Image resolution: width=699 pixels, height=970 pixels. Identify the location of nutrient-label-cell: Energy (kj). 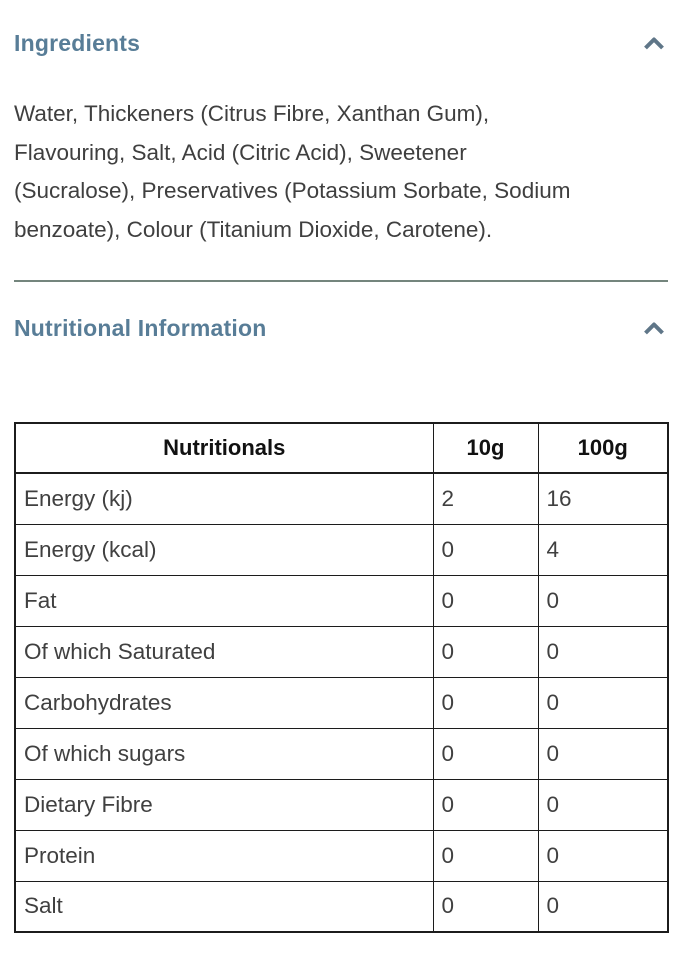
(224, 498).